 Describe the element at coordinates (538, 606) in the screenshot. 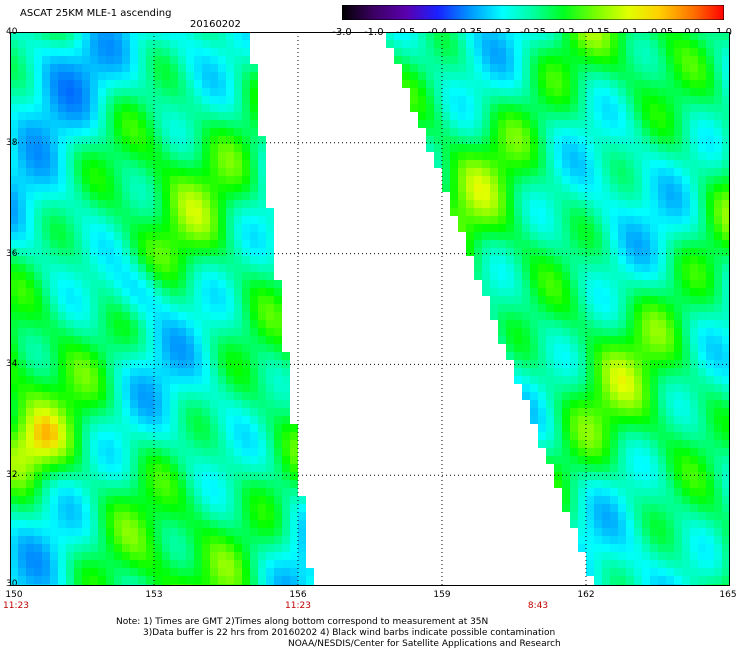

I see `pass-time-label: 8:43` at that location.